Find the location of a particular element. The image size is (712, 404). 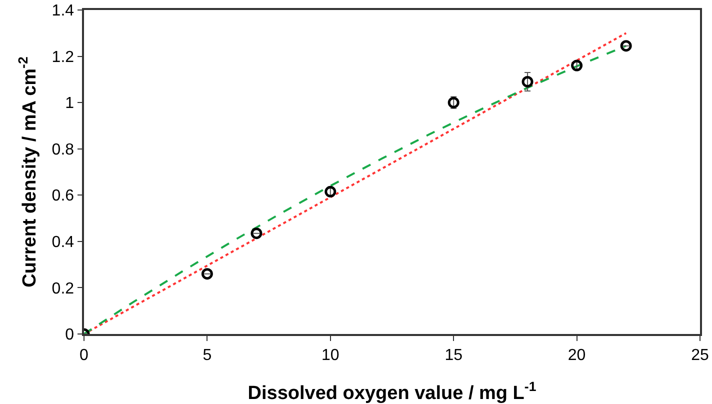

x-tick-label: 20 is located at coordinates (577, 355).